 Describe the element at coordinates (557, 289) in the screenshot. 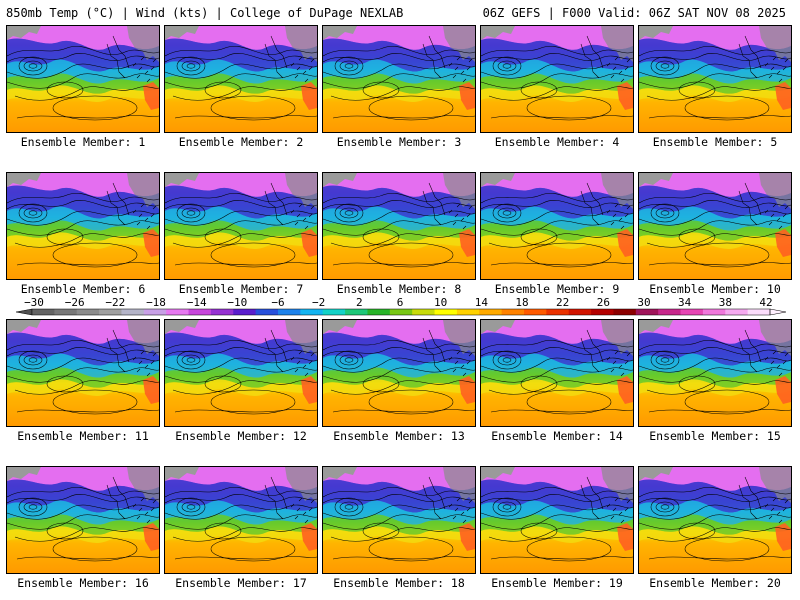

I see `ensemble-member-label: Ensemble Member: 9` at that location.